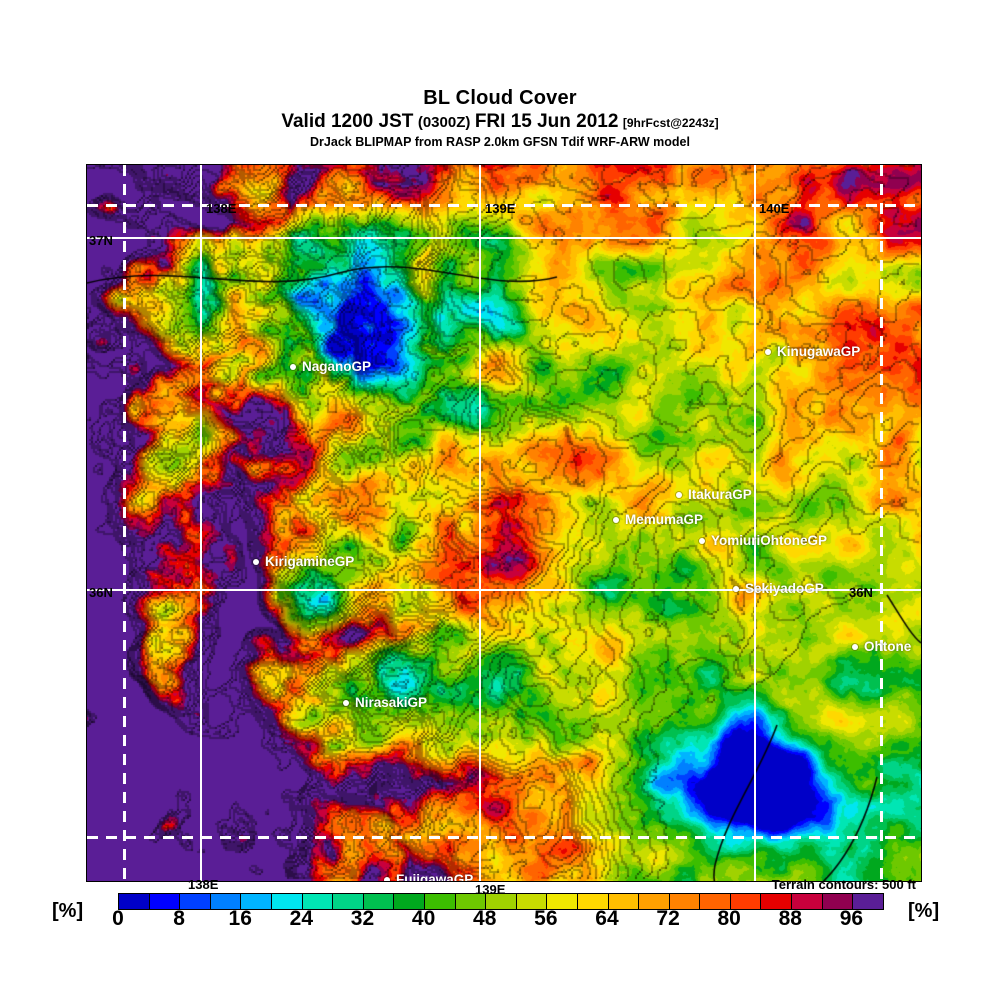 This screenshot has height=1000, width=1000. Describe the element at coordinates (480, 523) in the screenshot. I see `gridline-lon-139e` at that location.